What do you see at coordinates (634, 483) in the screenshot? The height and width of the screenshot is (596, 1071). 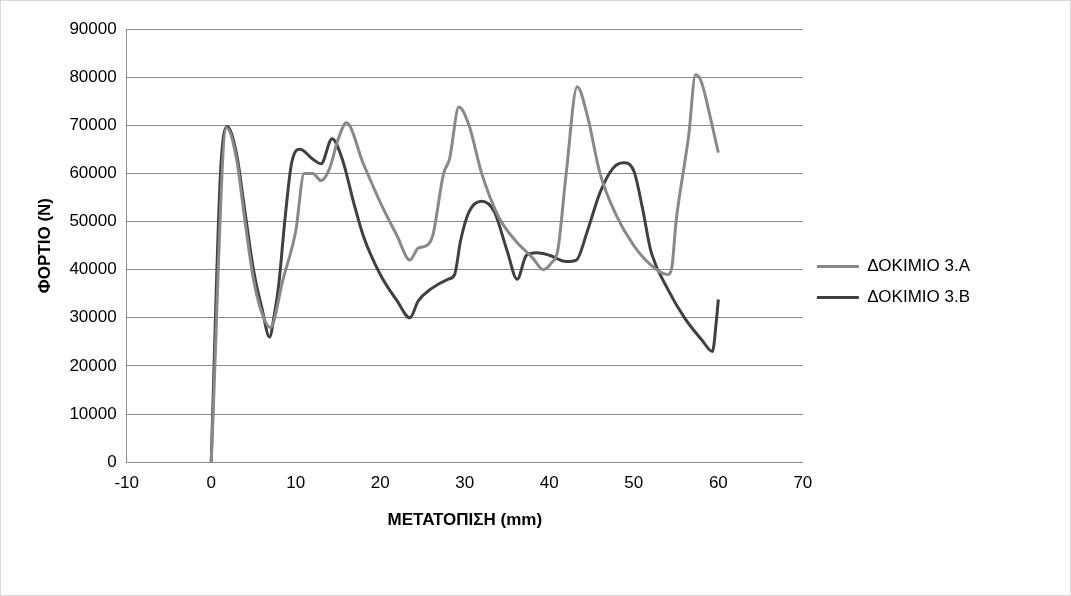 I see `x-tick-label: 50` at bounding box center [634, 483].